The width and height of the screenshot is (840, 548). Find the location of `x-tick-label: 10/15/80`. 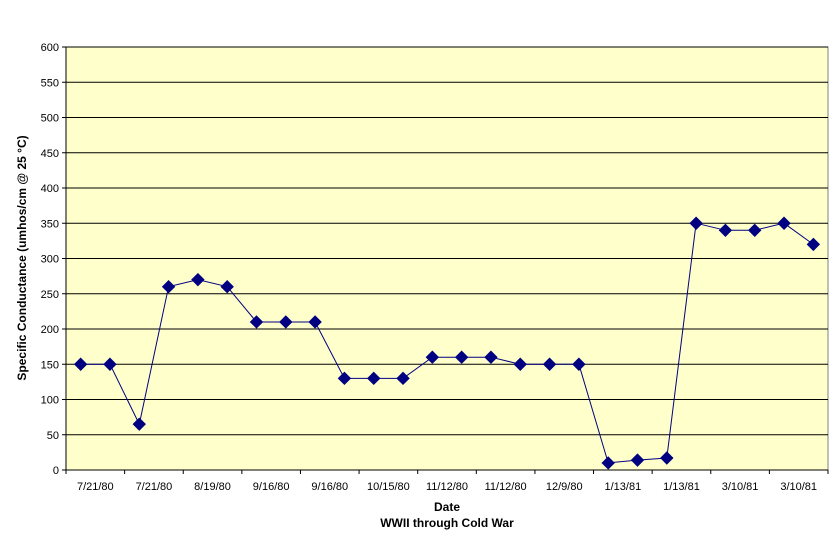

x-tick-label: 10/15/80 is located at coordinates (388, 487).